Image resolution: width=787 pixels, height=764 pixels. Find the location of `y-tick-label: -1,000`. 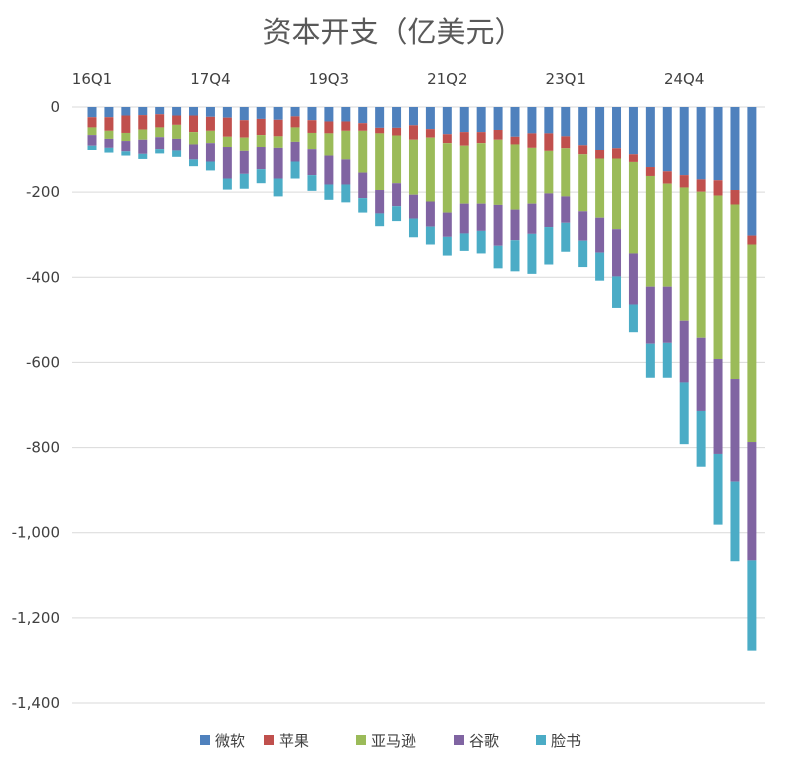

y-tick-label: -1,000 is located at coordinates (36, 533).